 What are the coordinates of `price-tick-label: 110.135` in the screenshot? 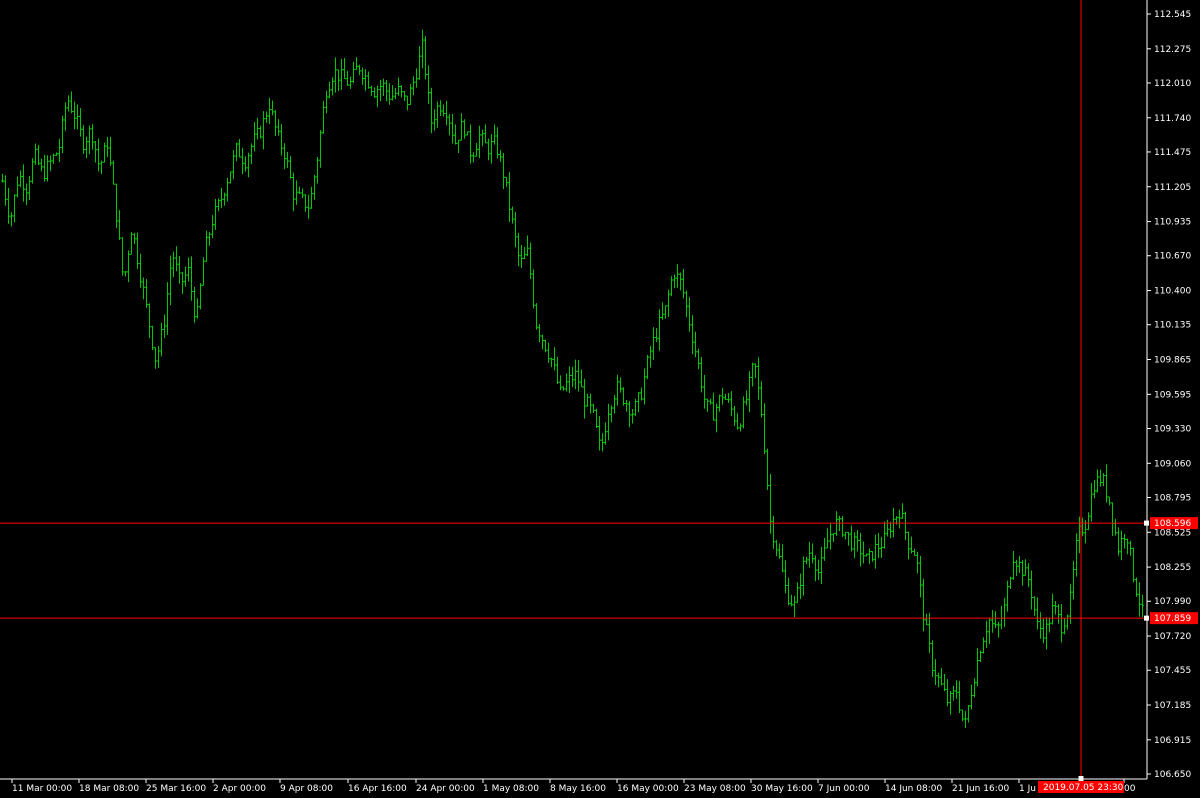 It's located at (1172, 326).